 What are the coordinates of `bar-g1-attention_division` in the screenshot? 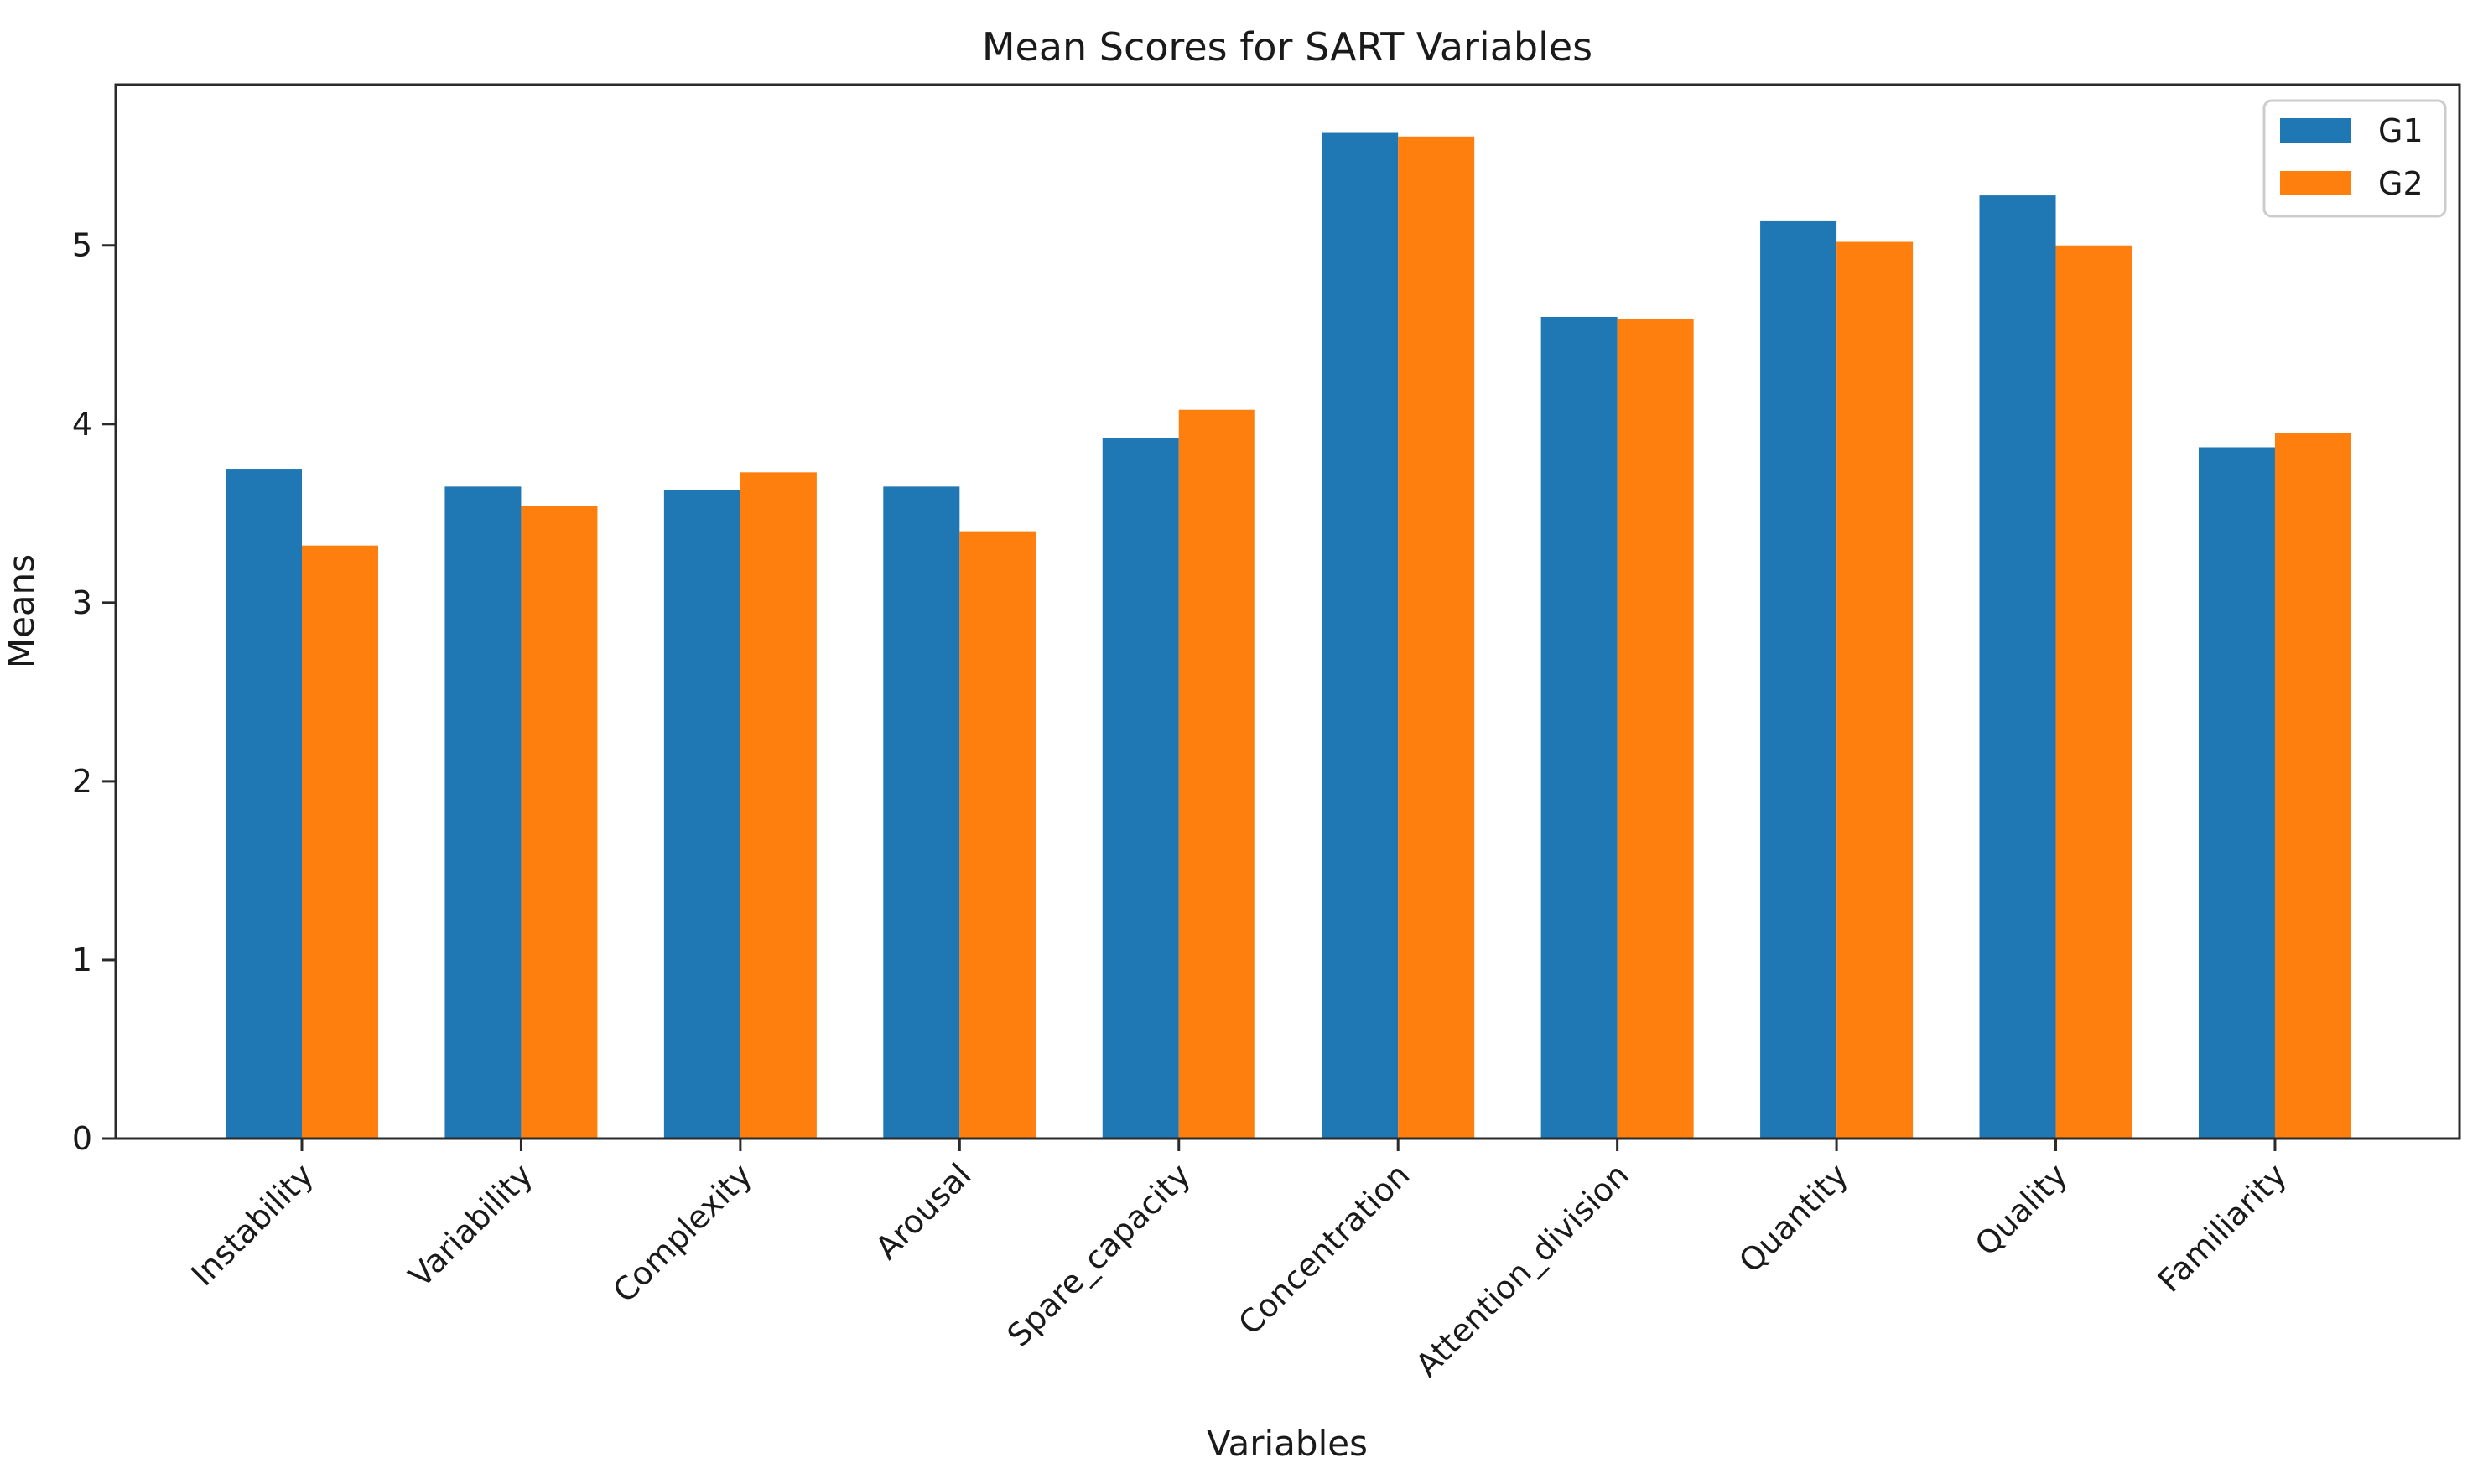 It's located at (1579, 727).